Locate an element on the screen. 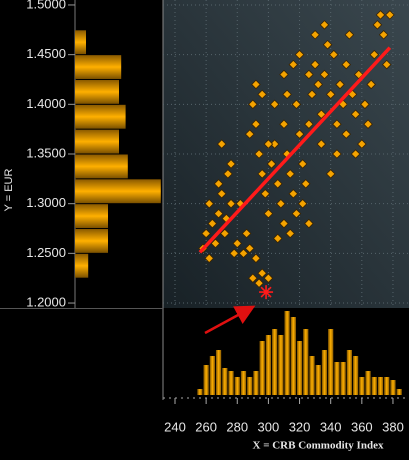 Image resolution: width=409 pixels, height=460 pixels. x-tick-label: 340 is located at coordinates (331, 426).